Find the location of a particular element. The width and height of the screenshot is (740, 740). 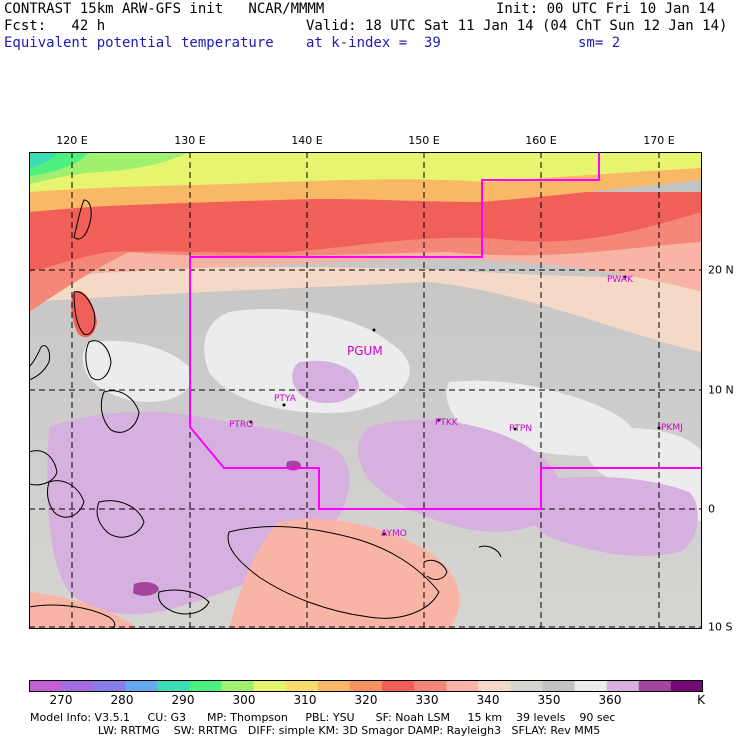

lon-label-150: 150 E is located at coordinates (424, 140).